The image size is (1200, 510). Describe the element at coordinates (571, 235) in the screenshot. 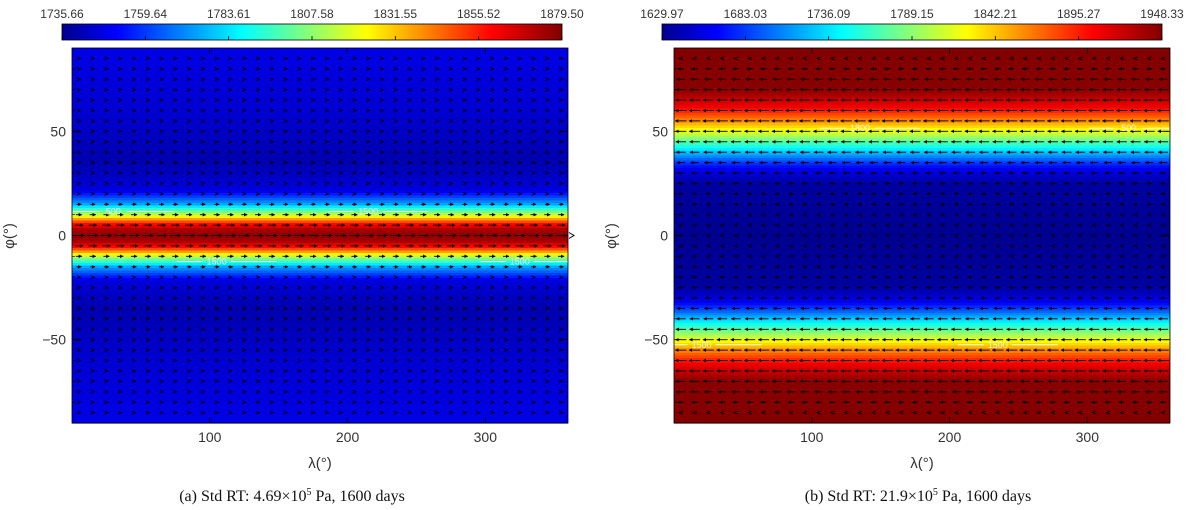

I see `reference-arrow` at that location.